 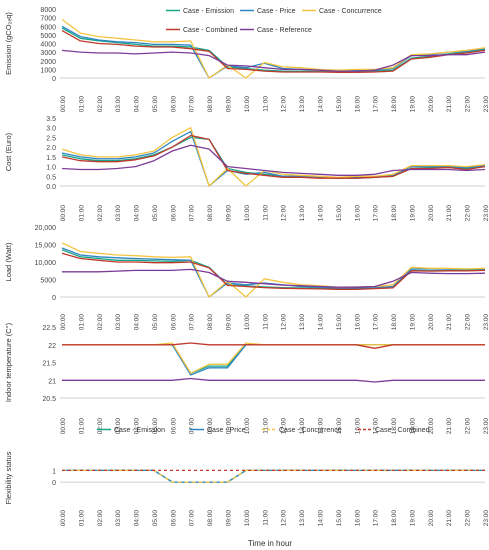 I want to click on y-tick-label: 15,000, so click(x=46, y=246).